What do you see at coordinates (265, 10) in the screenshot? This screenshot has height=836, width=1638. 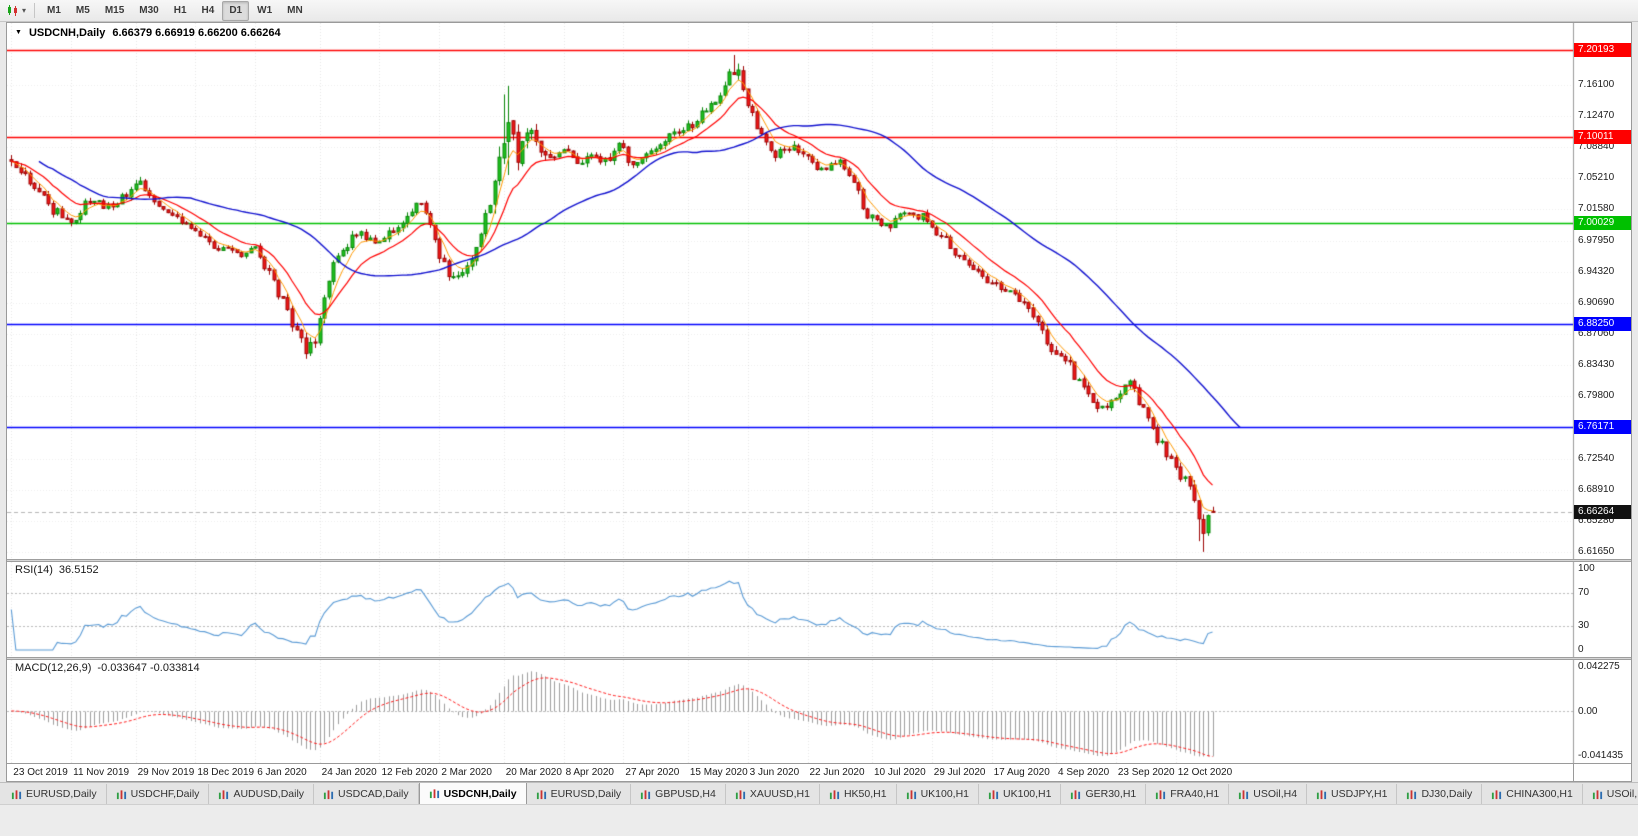 I see `period-button-w1: W1` at bounding box center [265, 10].